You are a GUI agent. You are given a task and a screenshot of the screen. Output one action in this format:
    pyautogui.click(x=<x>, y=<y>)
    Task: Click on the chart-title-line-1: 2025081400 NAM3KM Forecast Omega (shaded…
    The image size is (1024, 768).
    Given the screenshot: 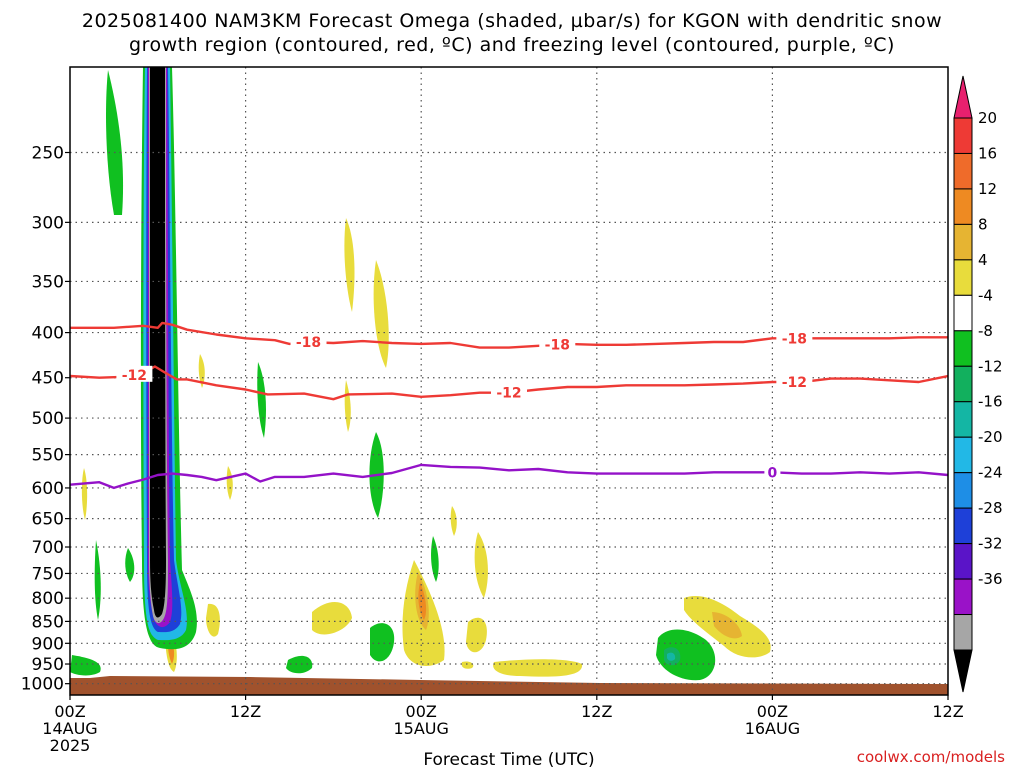 What is the action you would take?
    pyautogui.click(x=512, y=21)
    